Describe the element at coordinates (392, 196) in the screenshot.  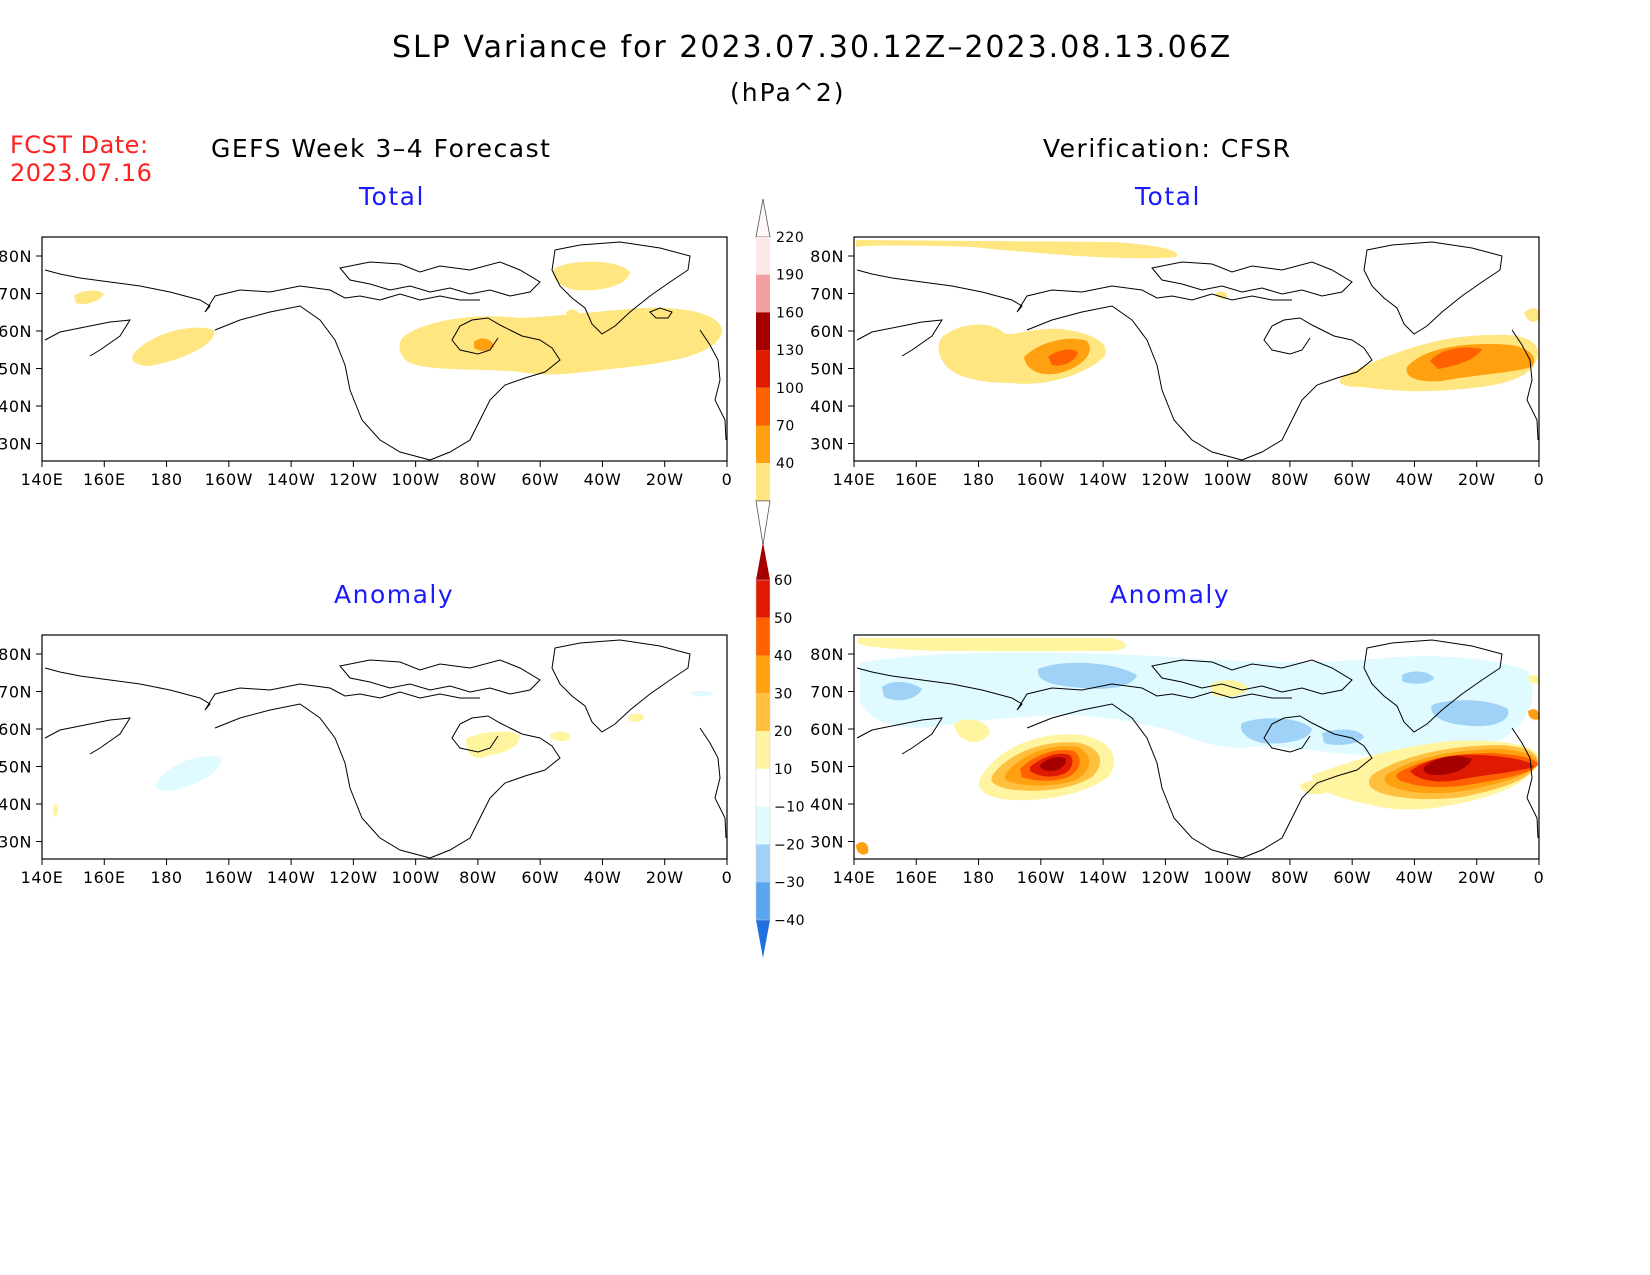
I see `forecast-total-subtitle: Total` at that location.